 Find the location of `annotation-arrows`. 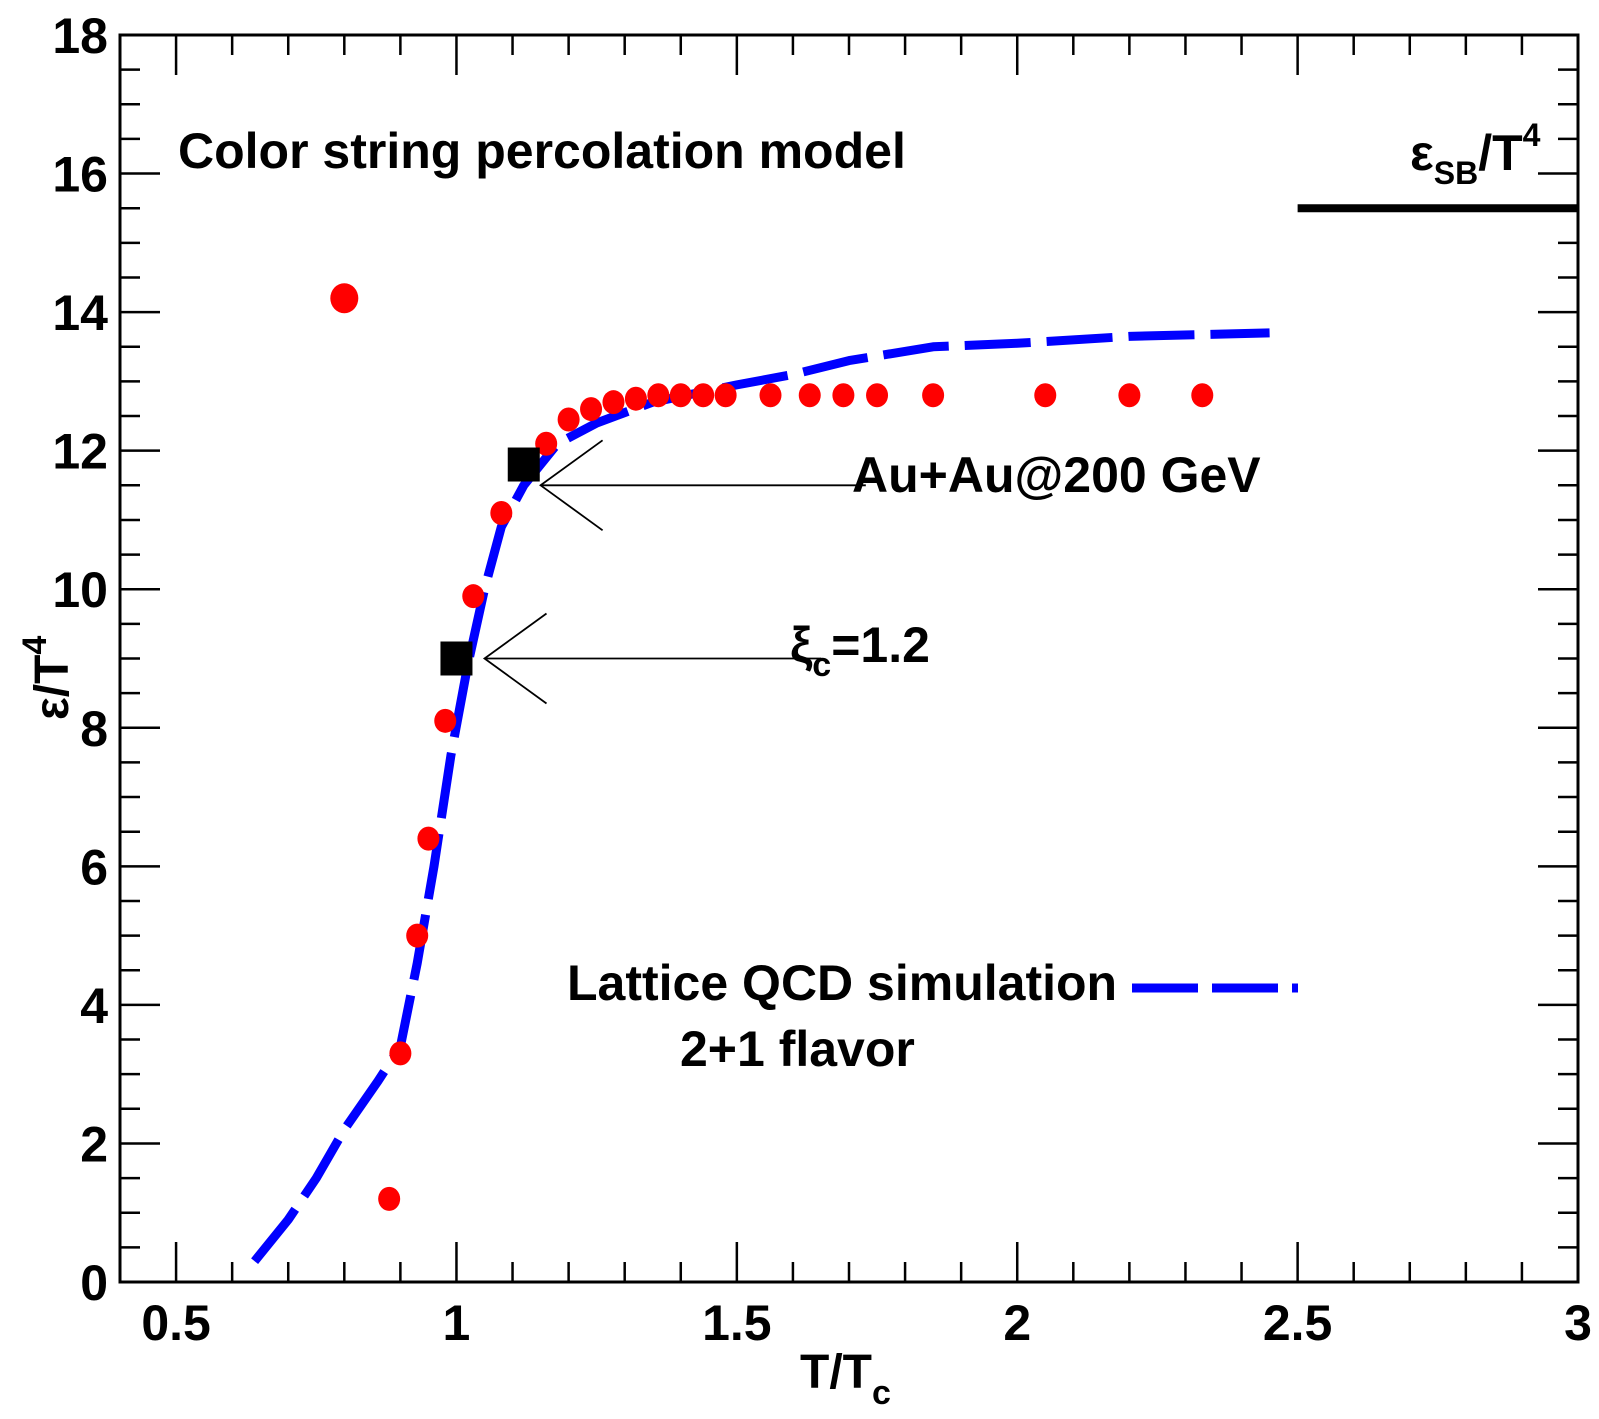

annotation-arrows is located at coordinates (674, 572).